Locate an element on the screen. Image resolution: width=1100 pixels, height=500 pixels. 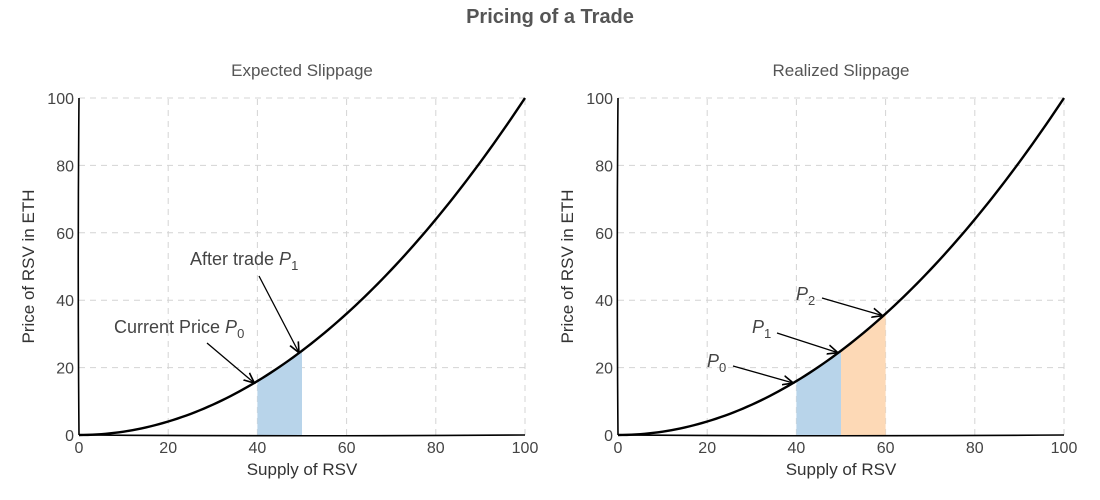
panel-title: Expected Slippage is located at coordinates (302, 70).